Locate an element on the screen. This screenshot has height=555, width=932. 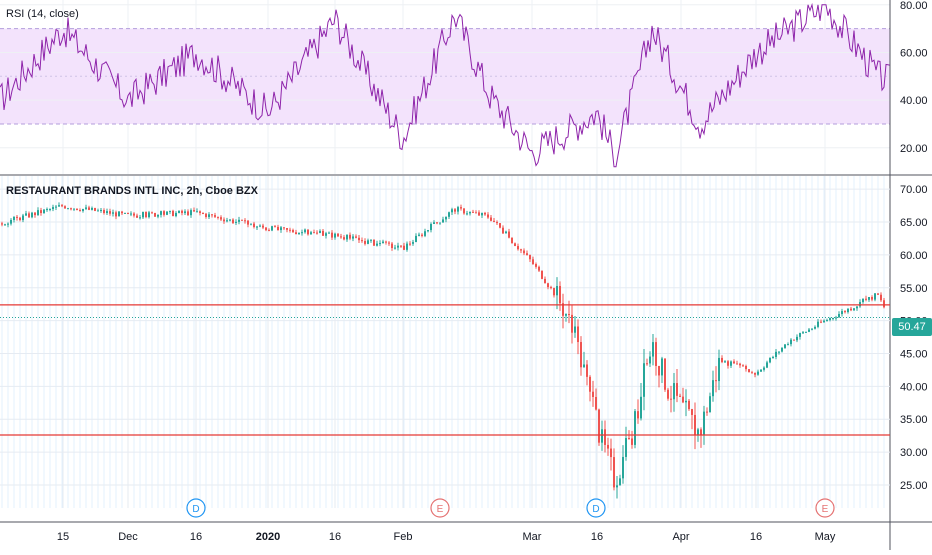
time-tick-label: 2020 is located at coordinates (268, 537).